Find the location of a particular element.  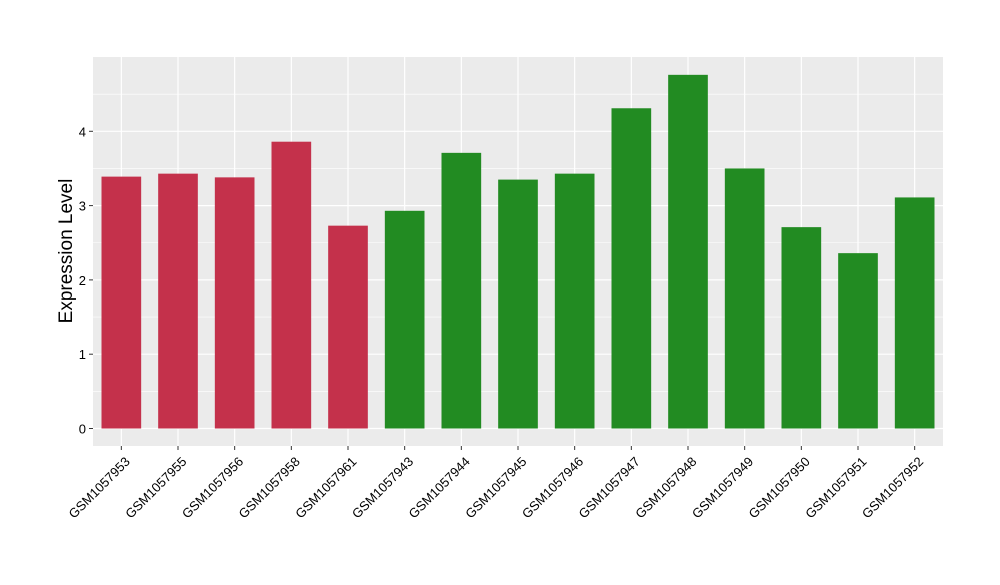

y-tick-label: 1 is located at coordinates (82, 354).